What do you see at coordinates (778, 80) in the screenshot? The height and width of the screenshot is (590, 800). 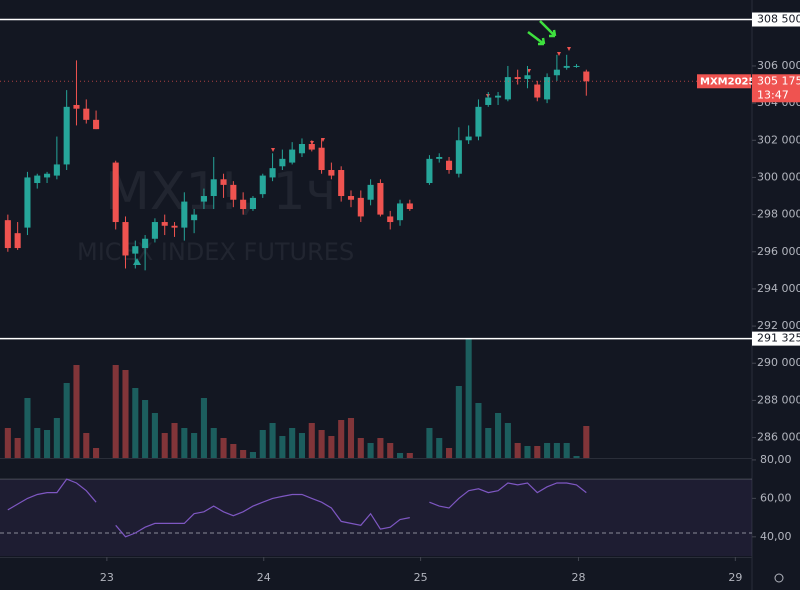 I see `price-label: 305 175` at bounding box center [778, 80].